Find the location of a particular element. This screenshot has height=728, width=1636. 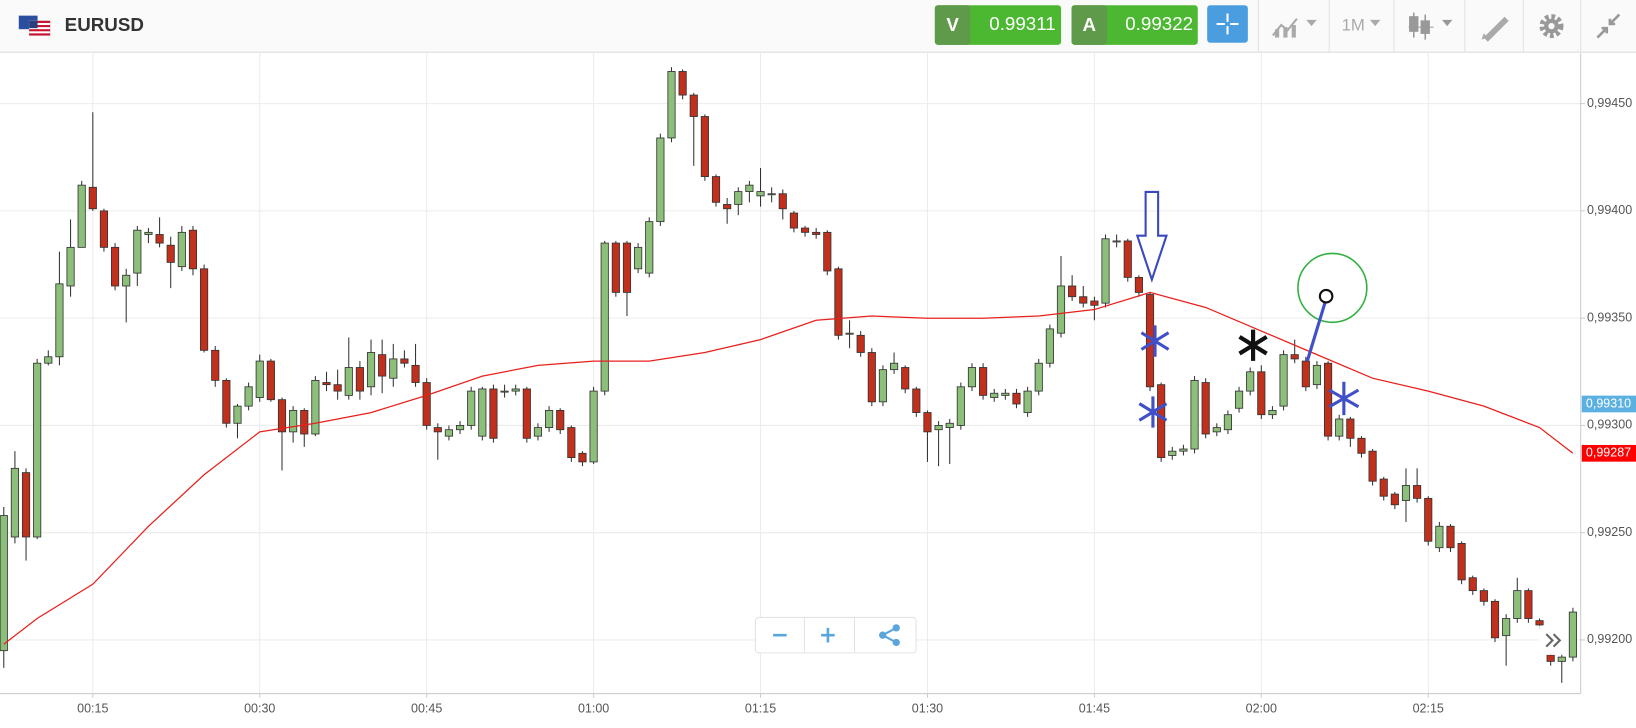

sell-button: V 0.99311 is located at coordinates (998, 25).